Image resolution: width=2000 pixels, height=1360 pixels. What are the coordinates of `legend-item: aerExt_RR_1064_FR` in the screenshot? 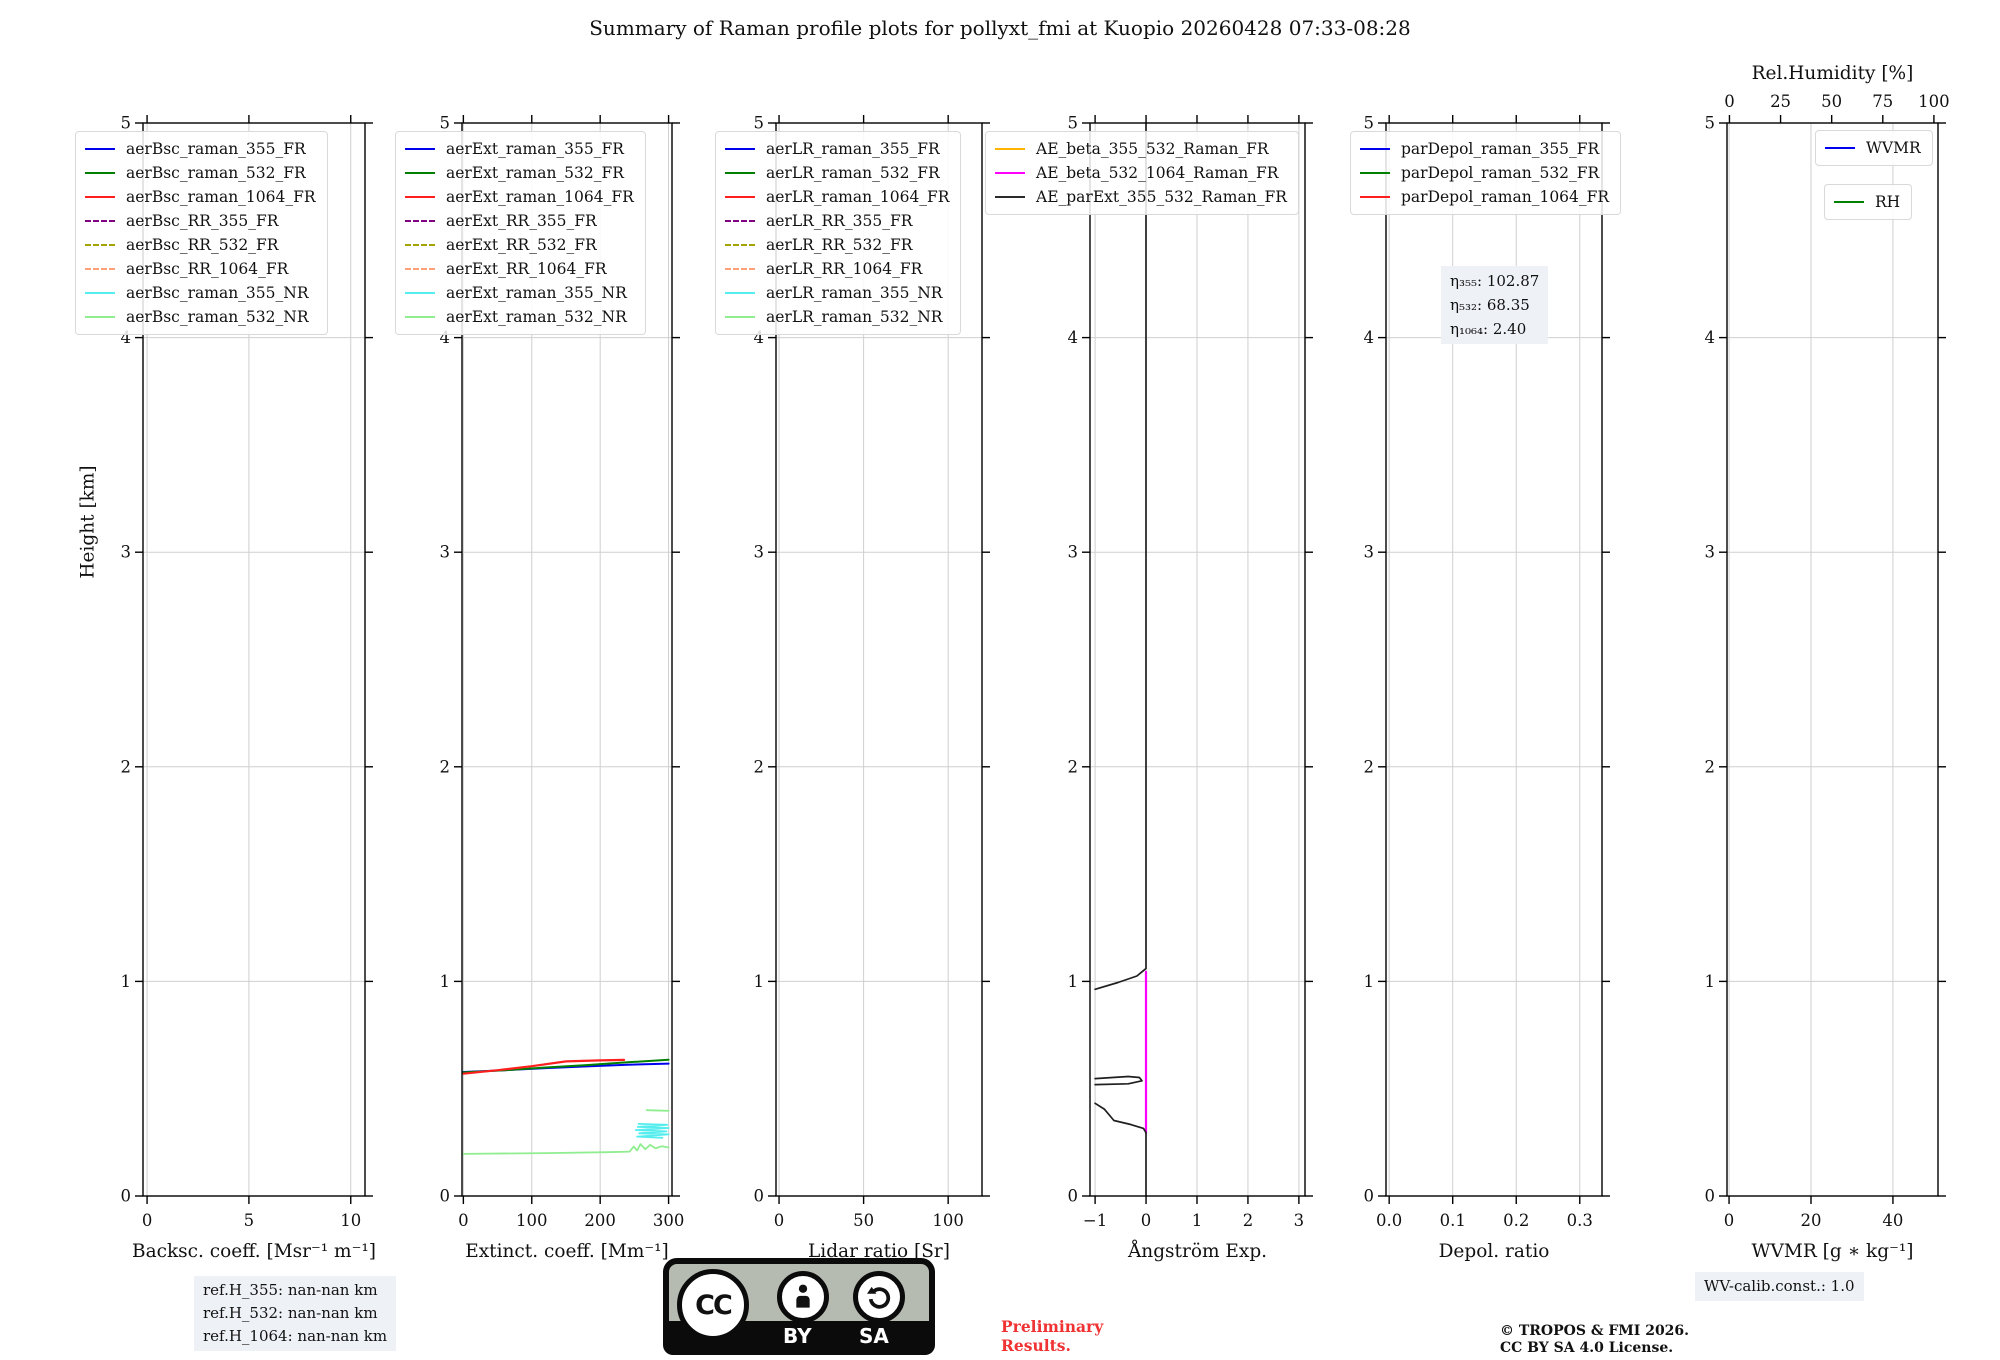 It's located at (519, 269).